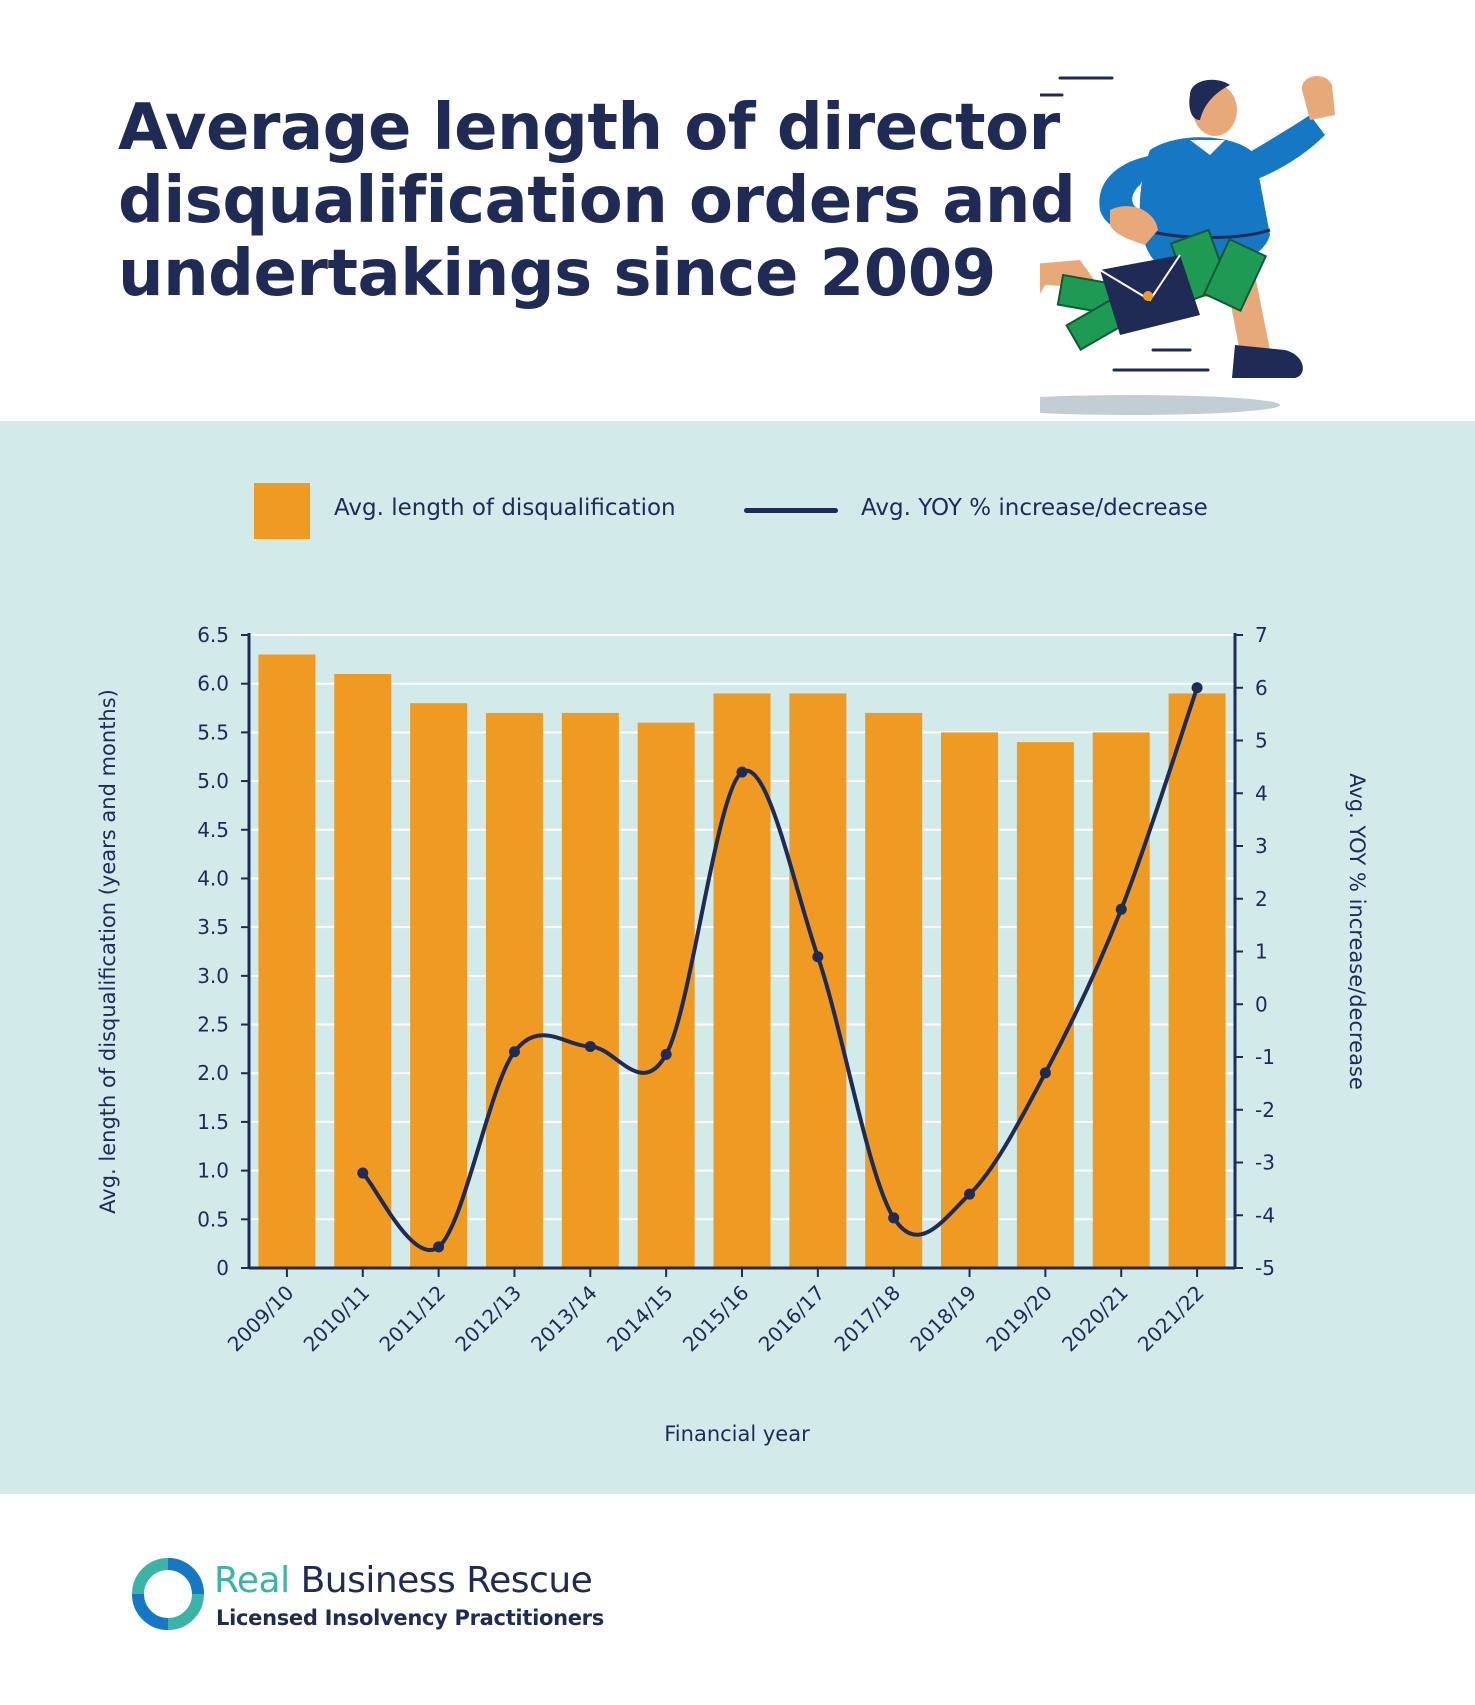 The height and width of the screenshot is (1705, 1475). I want to click on brand-subtitle: Licensed Insolvency Practitioners, so click(410, 1618).